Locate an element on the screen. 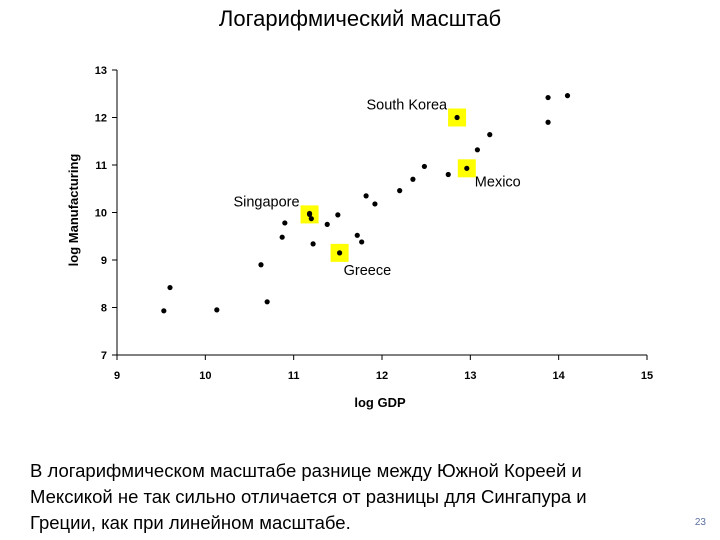  point-label: Singapore is located at coordinates (266, 202).